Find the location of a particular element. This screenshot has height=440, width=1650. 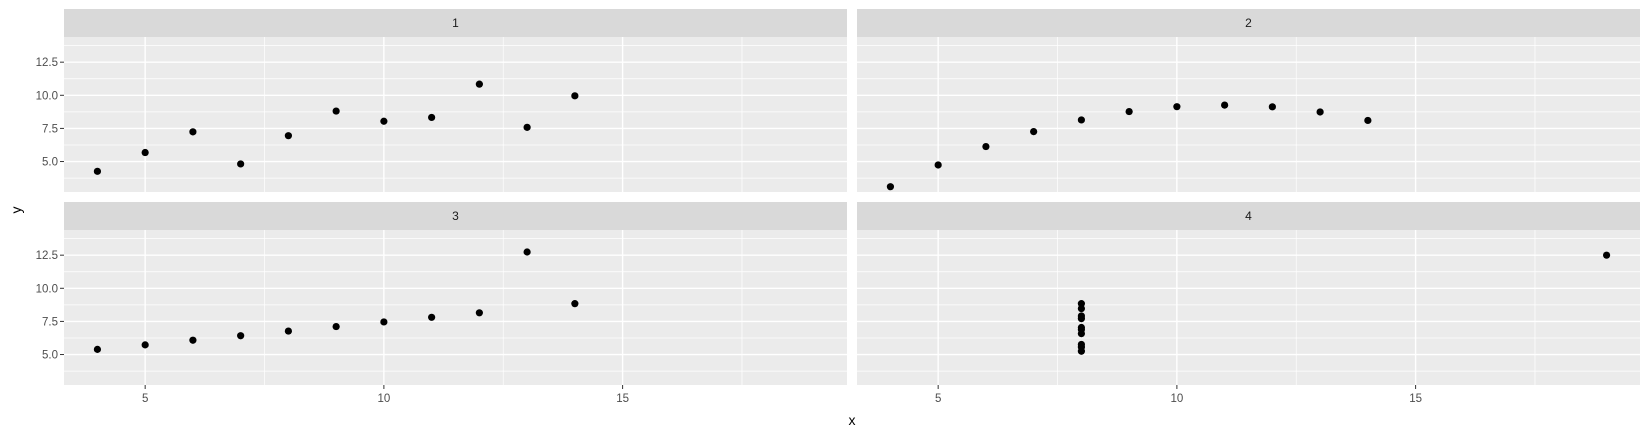

facet-strip-label: 3 is located at coordinates (455, 216).